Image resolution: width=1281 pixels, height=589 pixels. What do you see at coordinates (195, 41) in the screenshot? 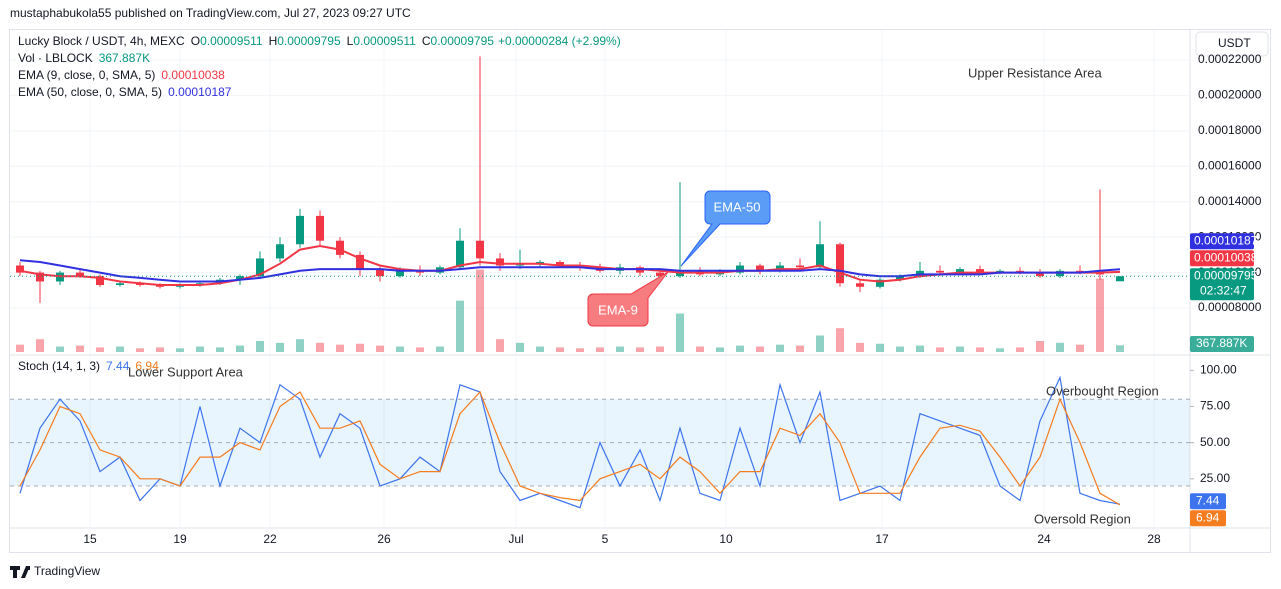
I see `ohlc-label: O` at bounding box center [195, 41].